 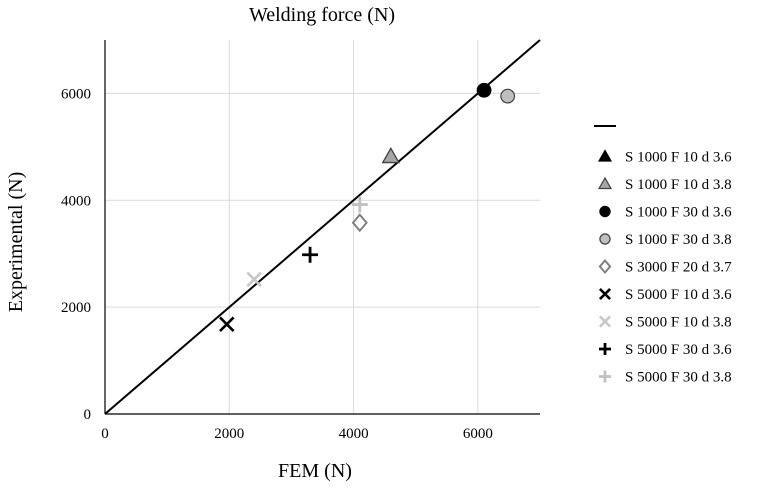 I want to click on y-tick-label: 6000, so click(x=76, y=94).